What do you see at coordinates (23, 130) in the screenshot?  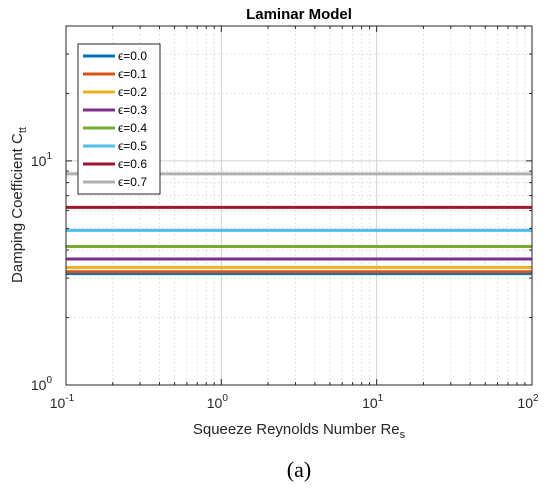 I see `y-axis-label-subscript: tt` at bounding box center [23, 130].